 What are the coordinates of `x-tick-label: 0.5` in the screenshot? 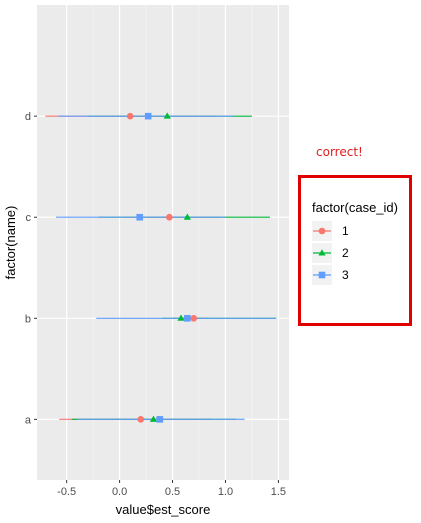 It's located at (172, 492).